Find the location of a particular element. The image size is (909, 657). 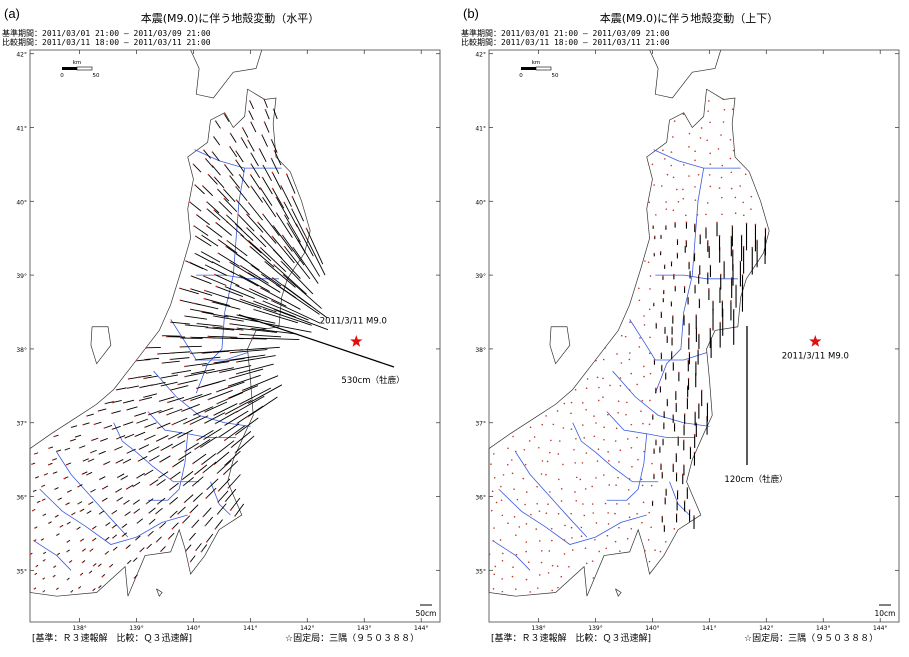

lon-tick-label: 141° is located at coordinates (709, 628).